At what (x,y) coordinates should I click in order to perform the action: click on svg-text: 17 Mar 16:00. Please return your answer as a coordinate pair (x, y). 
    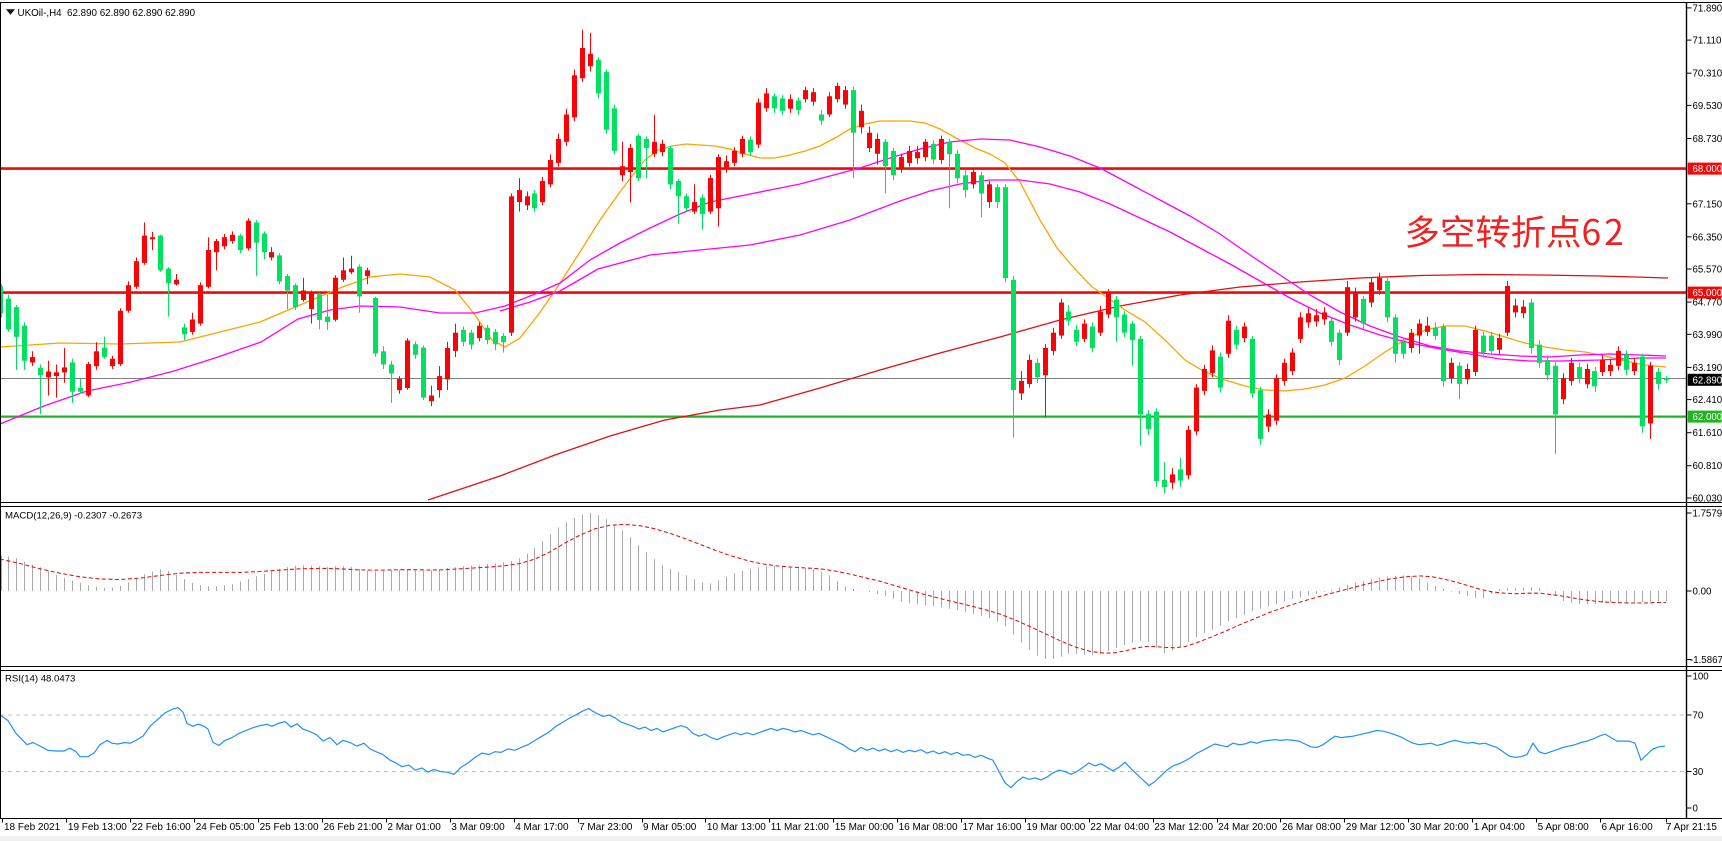
    Looking at the image, I should click on (992, 827).